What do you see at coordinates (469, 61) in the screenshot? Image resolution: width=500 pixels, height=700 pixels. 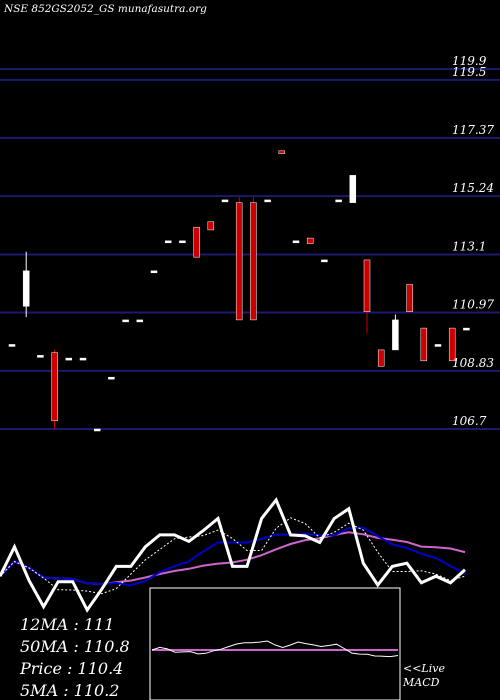 I see `y-tick-label: 119.9` at bounding box center [469, 61].